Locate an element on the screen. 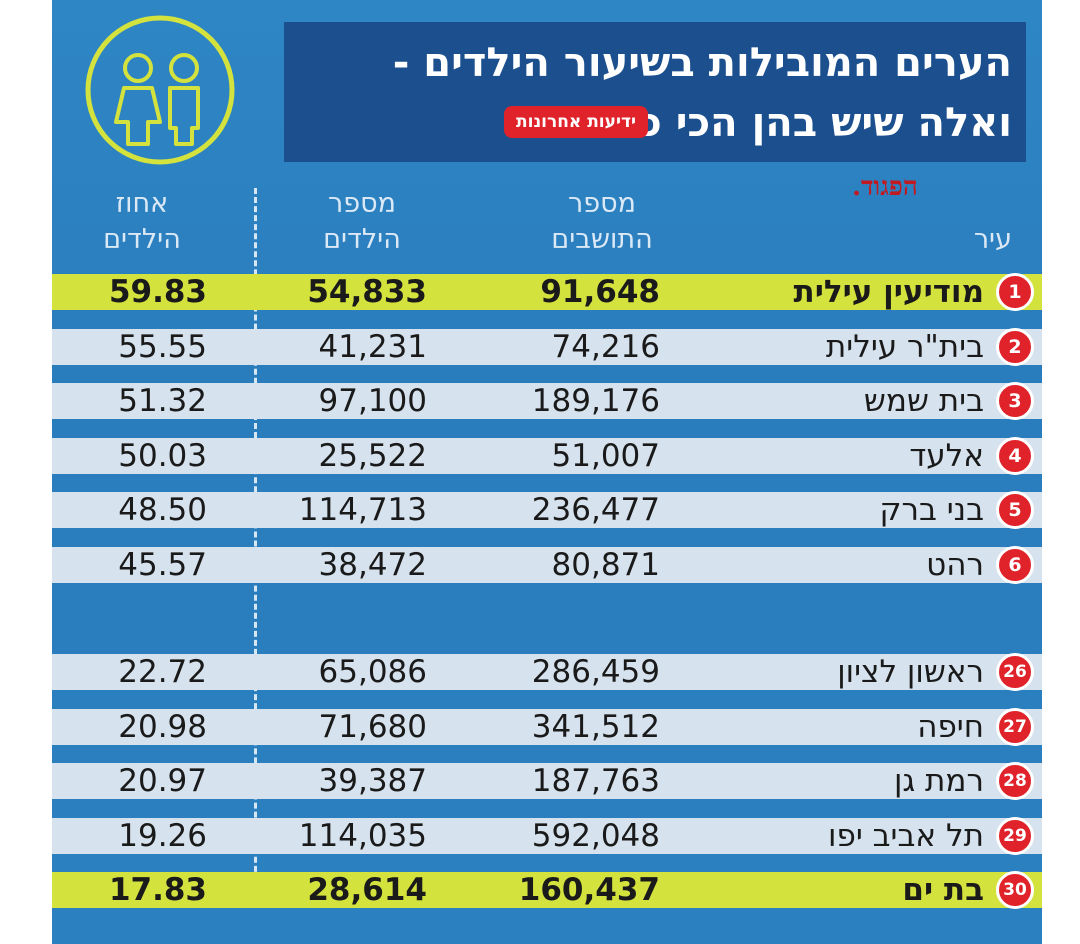  residents-cell: 187,763 is located at coordinates (595, 781).